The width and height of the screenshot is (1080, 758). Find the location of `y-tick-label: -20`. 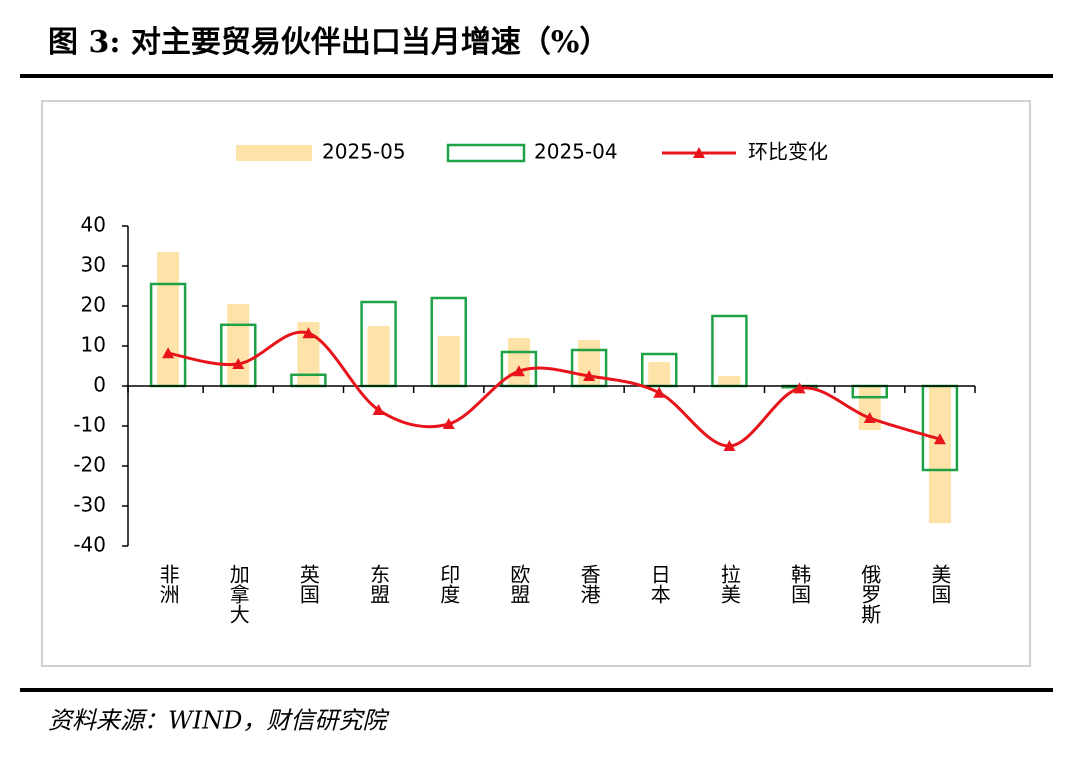

y-tick-label: -20 is located at coordinates (89, 465).